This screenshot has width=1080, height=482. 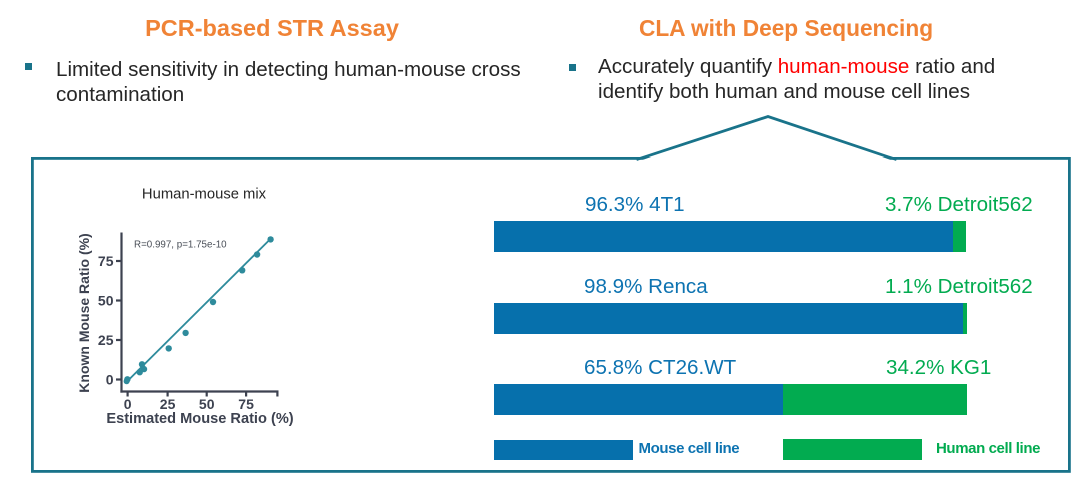 I want to click on svg-text: Human-mouse mix, so click(x=204, y=195).